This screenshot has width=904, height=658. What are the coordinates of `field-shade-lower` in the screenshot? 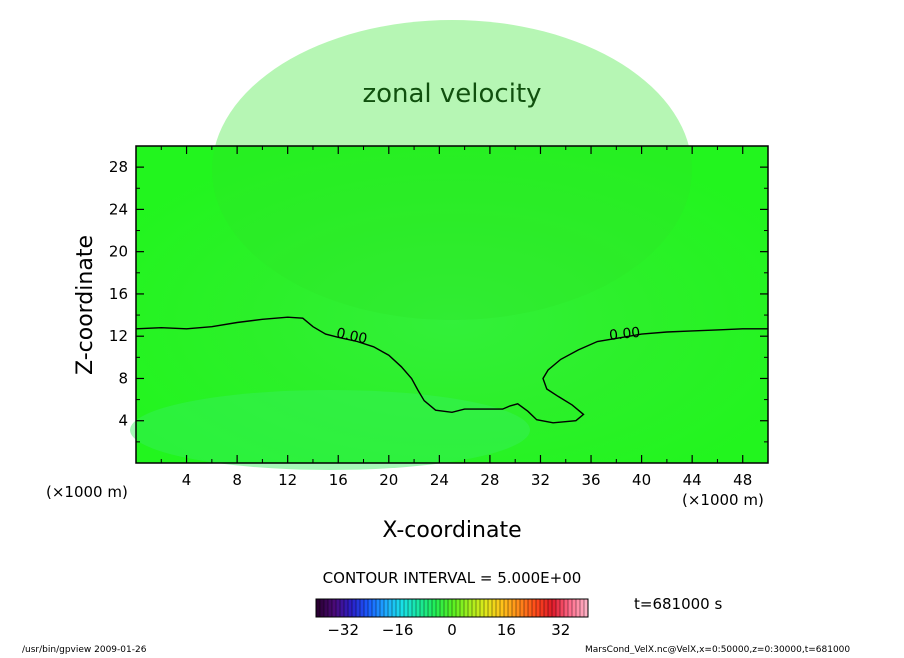 It's located at (330, 430).